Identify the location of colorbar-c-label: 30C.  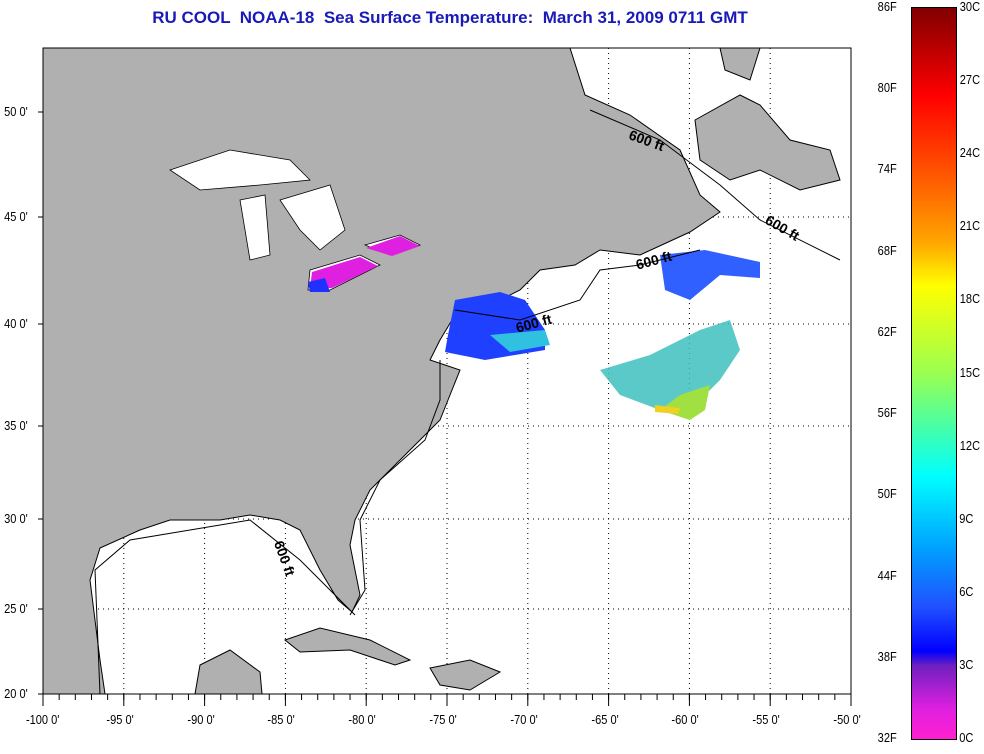
(970, 7).